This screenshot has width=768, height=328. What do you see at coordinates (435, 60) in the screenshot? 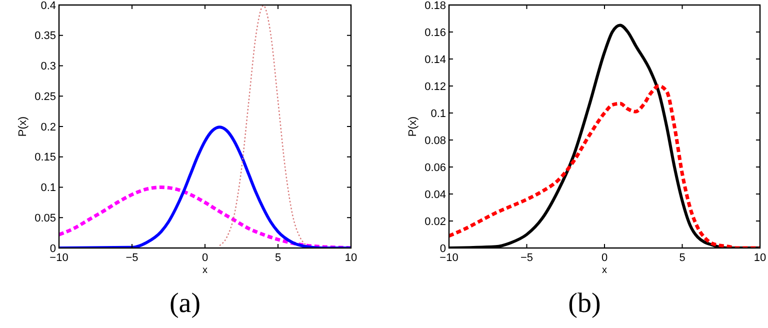
I see `y-tick-label: 0.14` at bounding box center [435, 60].